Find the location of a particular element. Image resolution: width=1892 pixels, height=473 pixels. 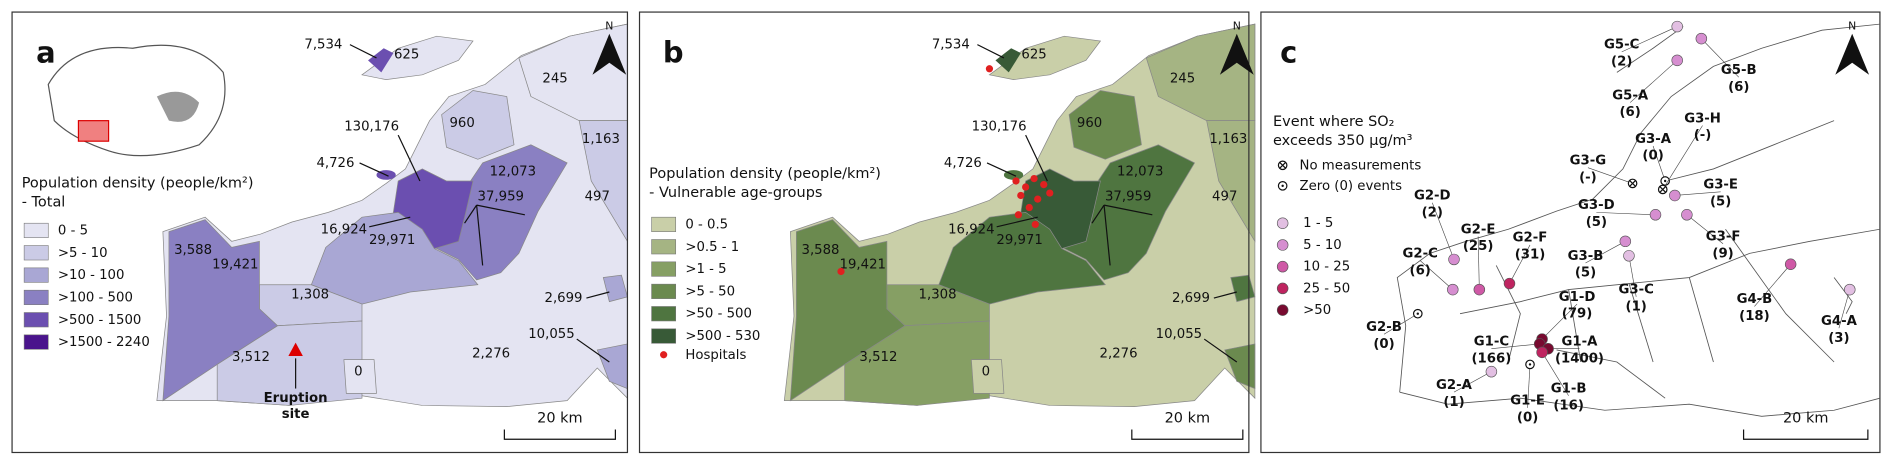

region-label: 1,163 is located at coordinates (1228, 139).